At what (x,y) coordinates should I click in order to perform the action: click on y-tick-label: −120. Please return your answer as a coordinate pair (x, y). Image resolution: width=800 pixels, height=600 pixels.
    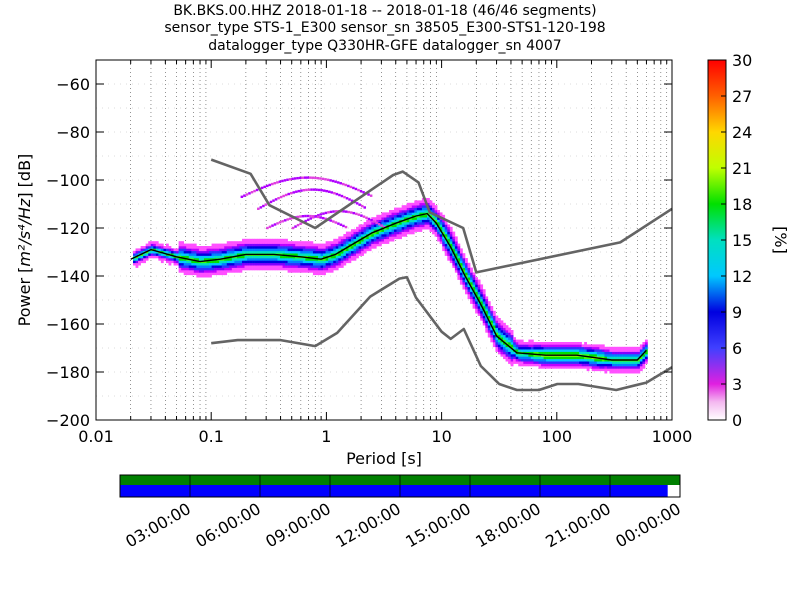
    Looking at the image, I should click on (68, 228).